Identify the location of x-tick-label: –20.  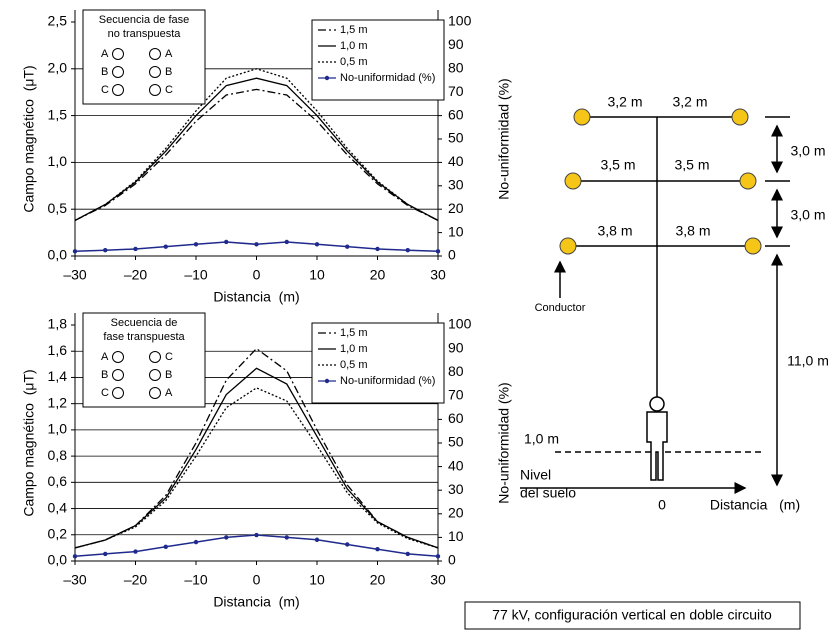
(136, 275).